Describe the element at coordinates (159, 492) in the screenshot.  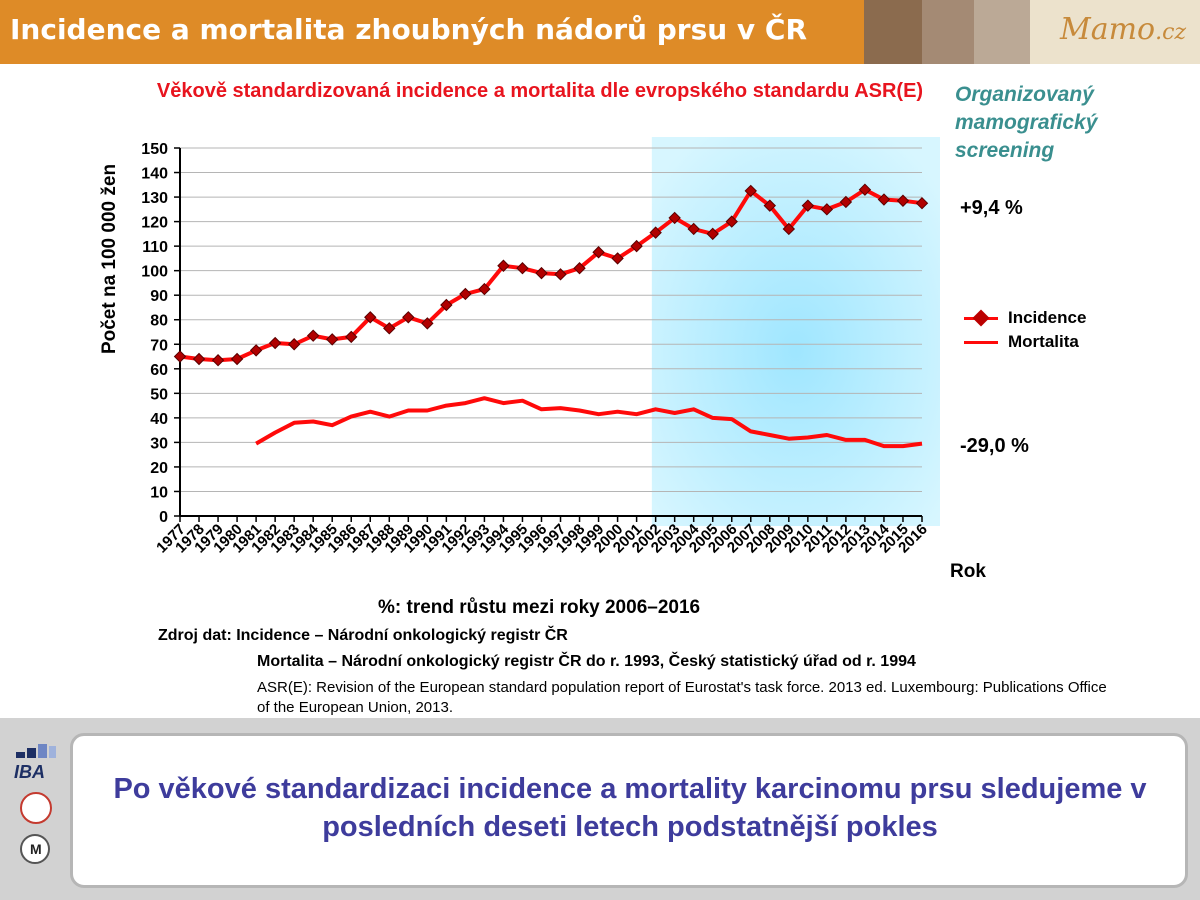
I see `y-tick-label: 10` at that location.